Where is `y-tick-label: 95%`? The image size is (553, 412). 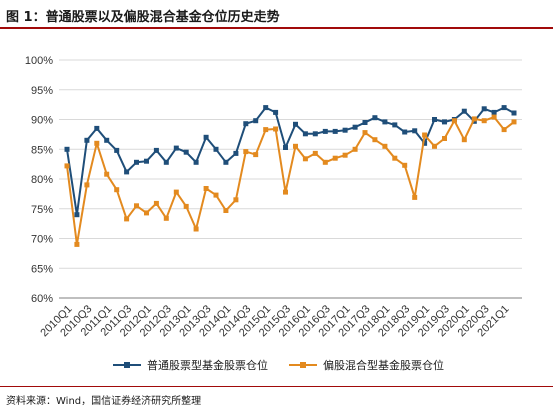
y-tick-label: 95% is located at coordinates (42, 91).